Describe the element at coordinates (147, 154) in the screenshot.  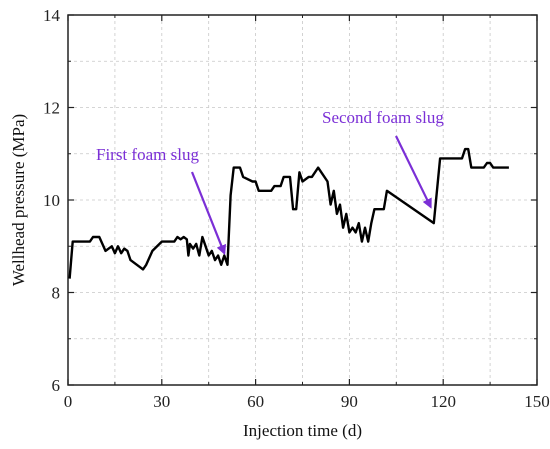
I see `annotation-label: First foam slug` at that location.